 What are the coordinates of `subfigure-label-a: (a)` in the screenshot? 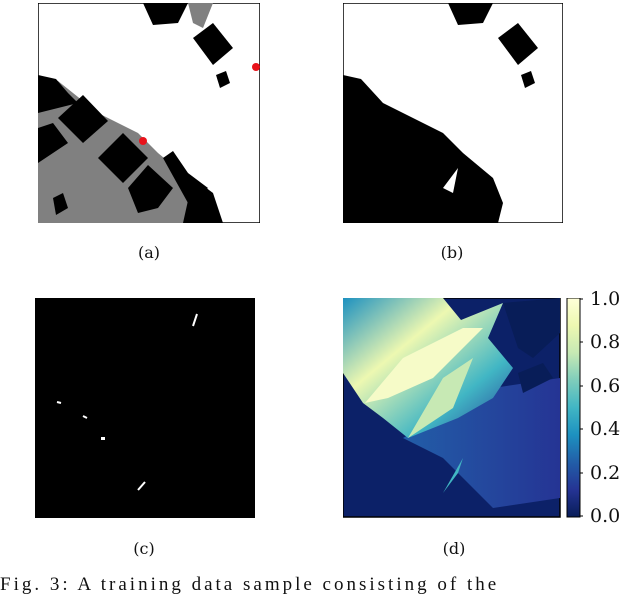 It's located at (149, 252).